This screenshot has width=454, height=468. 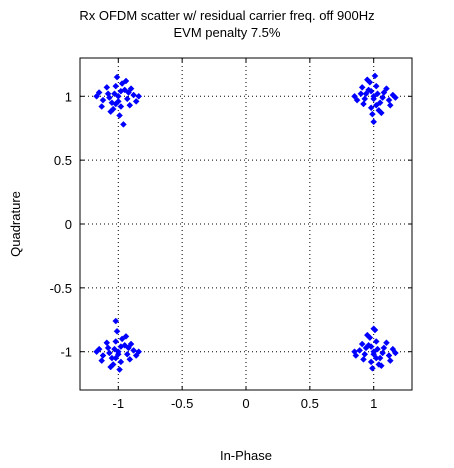 I want to click on chart-title-line-2: EVM penalty 7.5%, so click(x=227, y=32).